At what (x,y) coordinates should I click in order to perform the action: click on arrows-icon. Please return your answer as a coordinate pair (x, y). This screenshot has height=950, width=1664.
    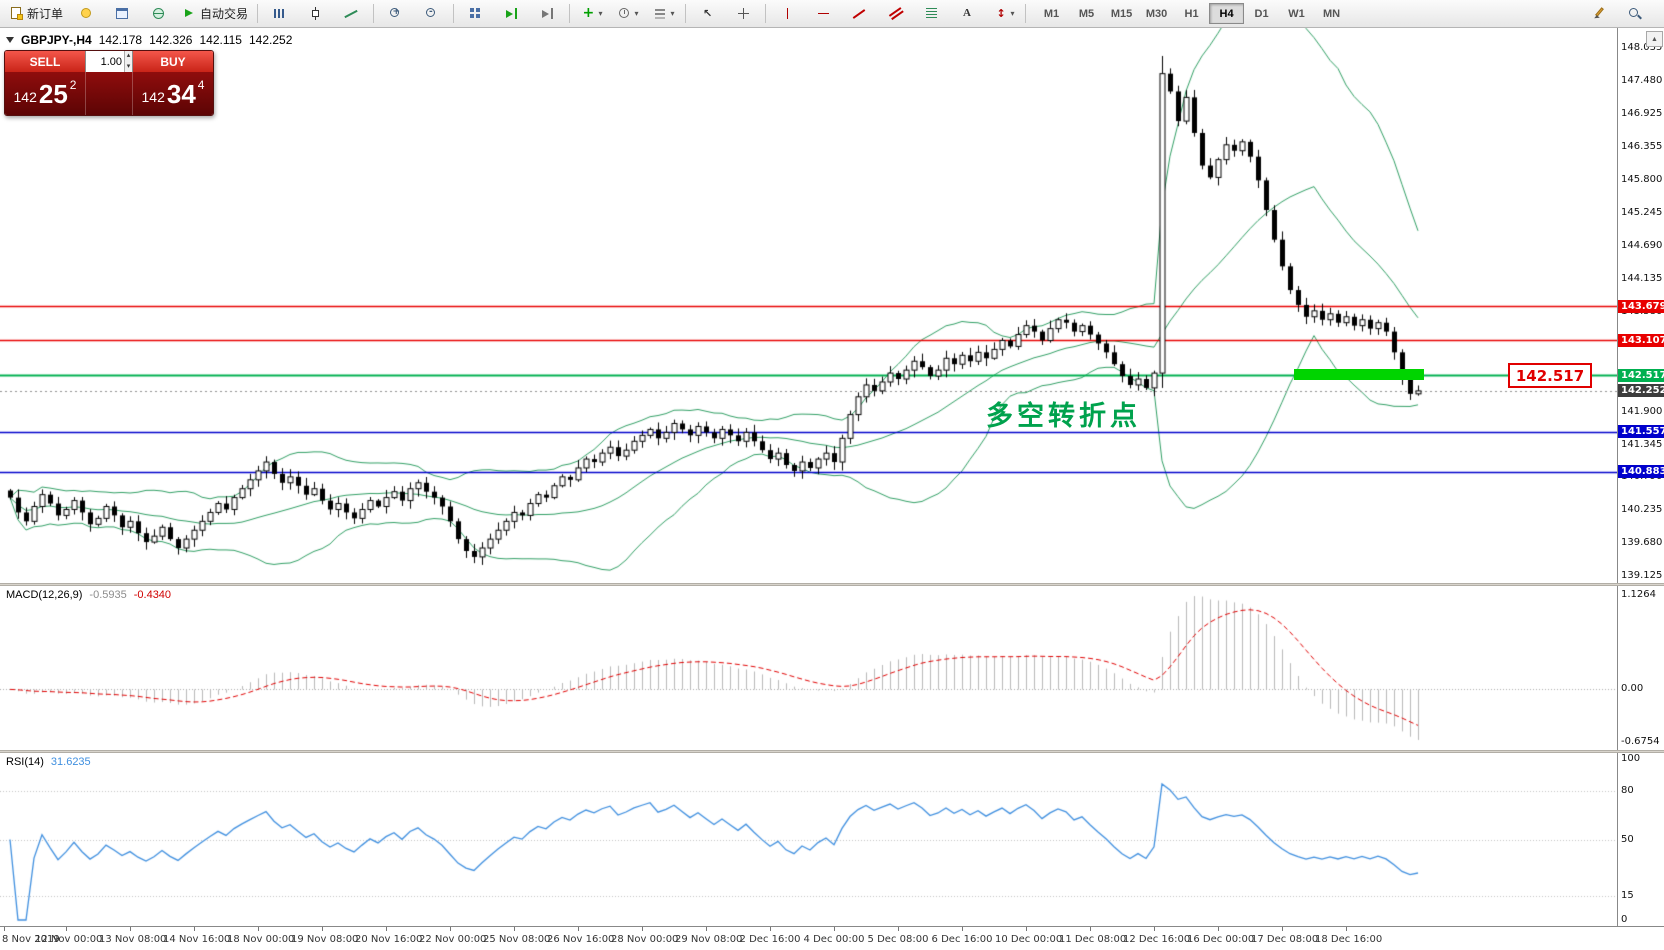
    Looking at the image, I should click on (1000, 13).